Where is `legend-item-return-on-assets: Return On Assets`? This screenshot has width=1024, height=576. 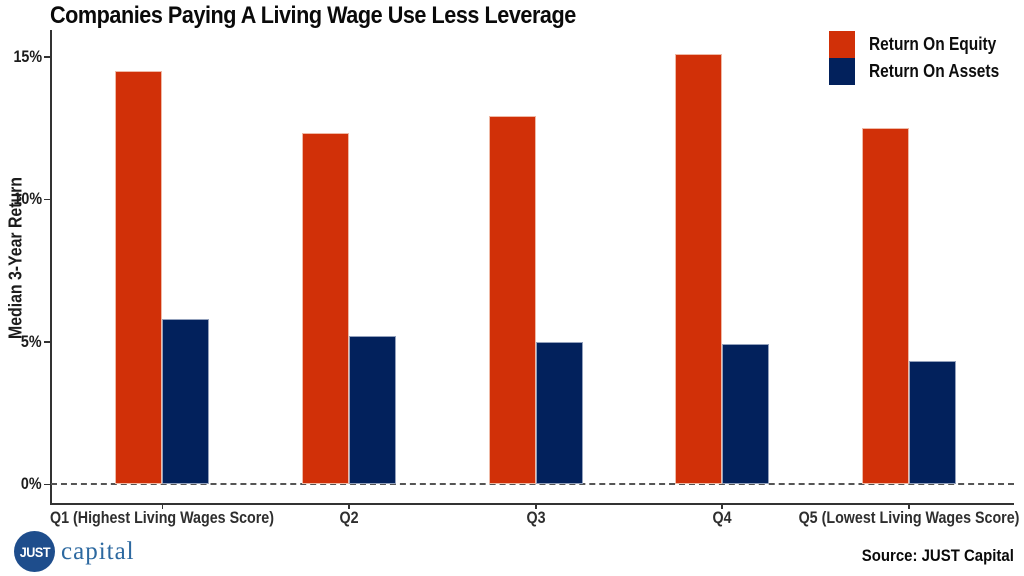
legend-item-return-on-assets: Return On Assets is located at coordinates (924, 71).